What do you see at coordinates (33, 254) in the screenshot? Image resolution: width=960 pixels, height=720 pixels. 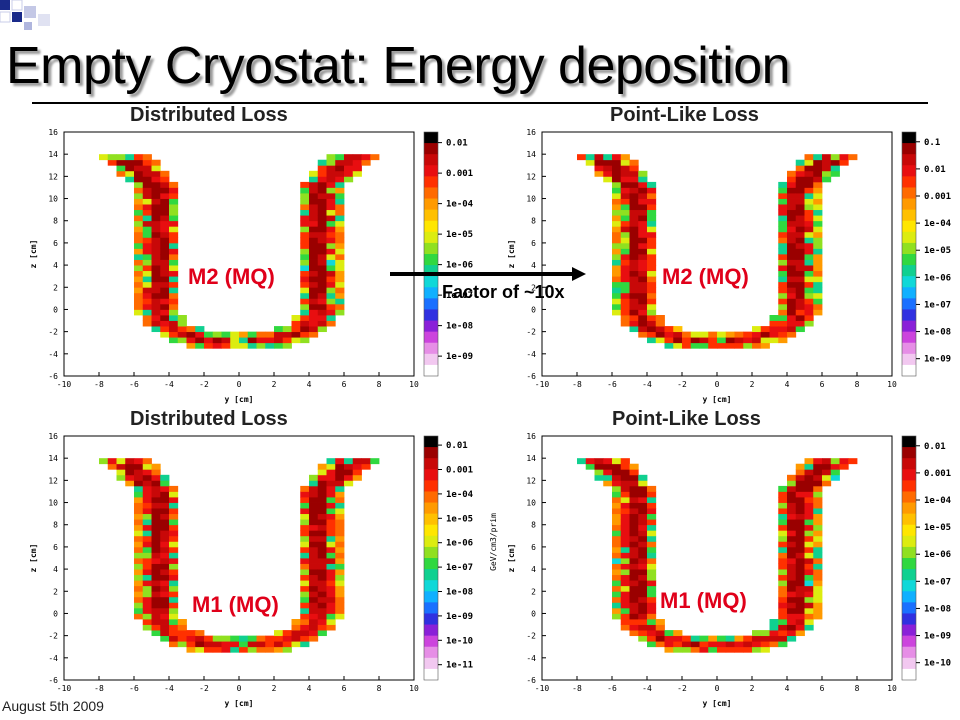 I see `y-axis-label: z [cm]` at bounding box center [33, 254].